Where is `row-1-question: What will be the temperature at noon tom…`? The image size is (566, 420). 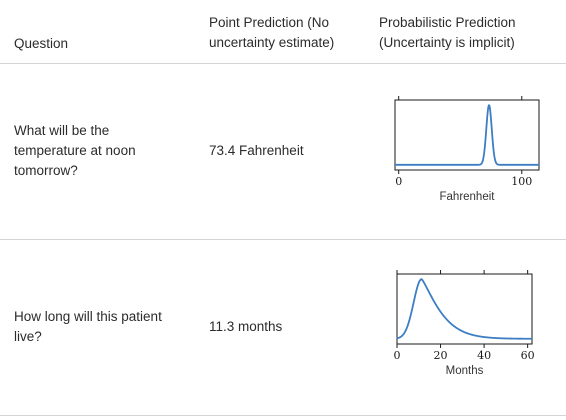 row-1-question: What will be the temperature at noon tom… is located at coordinates (75, 151).